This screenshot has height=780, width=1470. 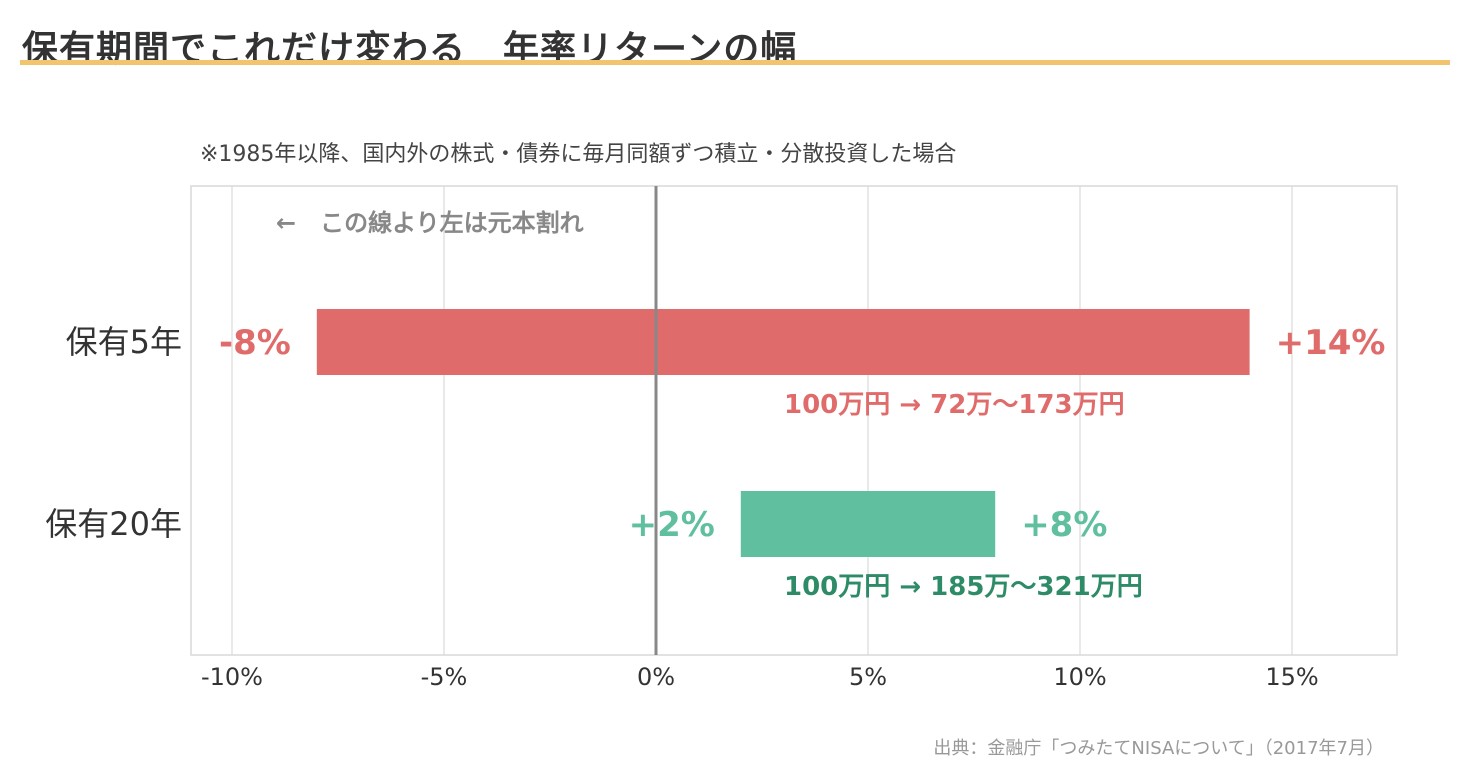 I want to click on x-tick-label: 15%, so click(x=1291, y=677).